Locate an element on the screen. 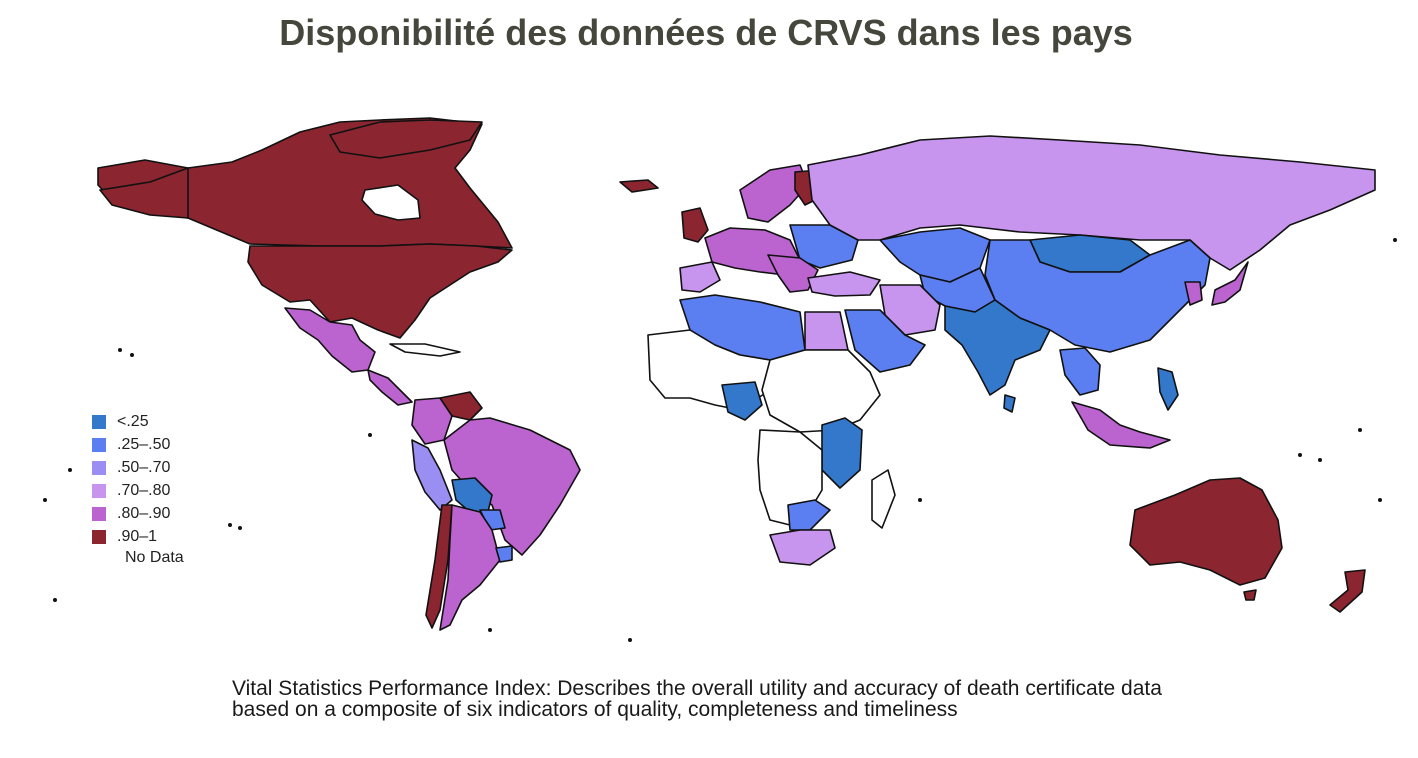  region-central-america is located at coordinates (390, 387).